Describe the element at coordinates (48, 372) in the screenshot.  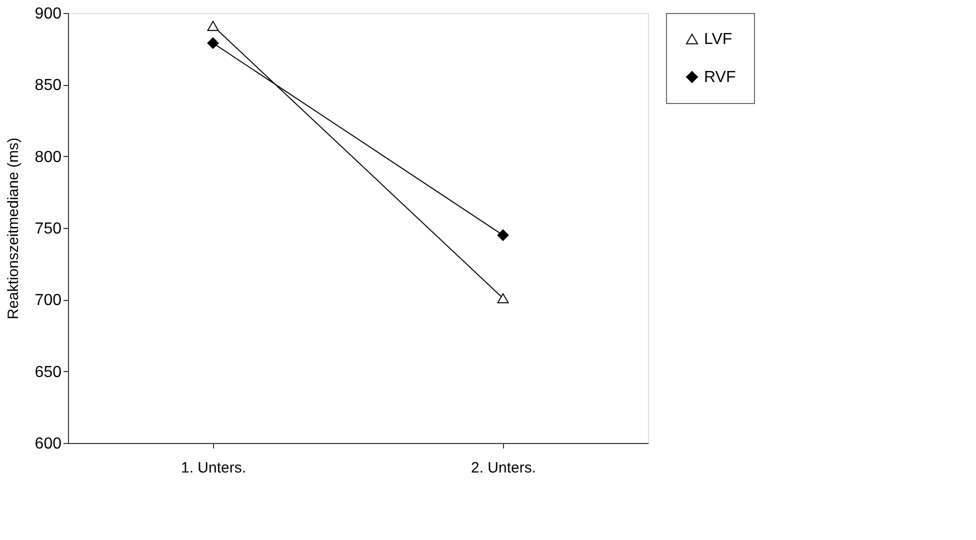
I see `y-tick-label: 650` at that location.